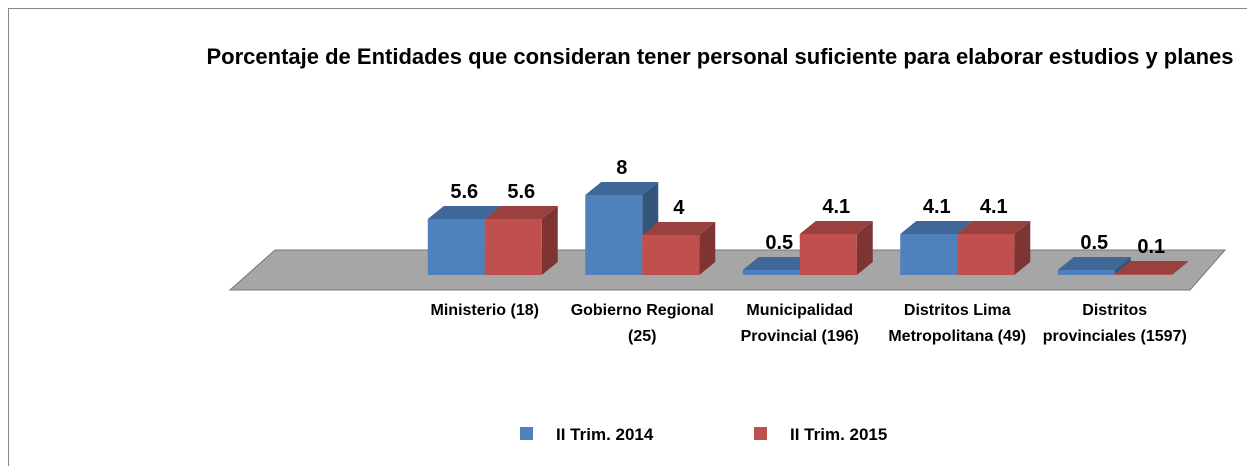 The width and height of the screenshot is (1247, 466). What do you see at coordinates (957, 323) in the screenshot?
I see `x-tick-label: Distritos Lima Metropolitana (49)` at bounding box center [957, 323].